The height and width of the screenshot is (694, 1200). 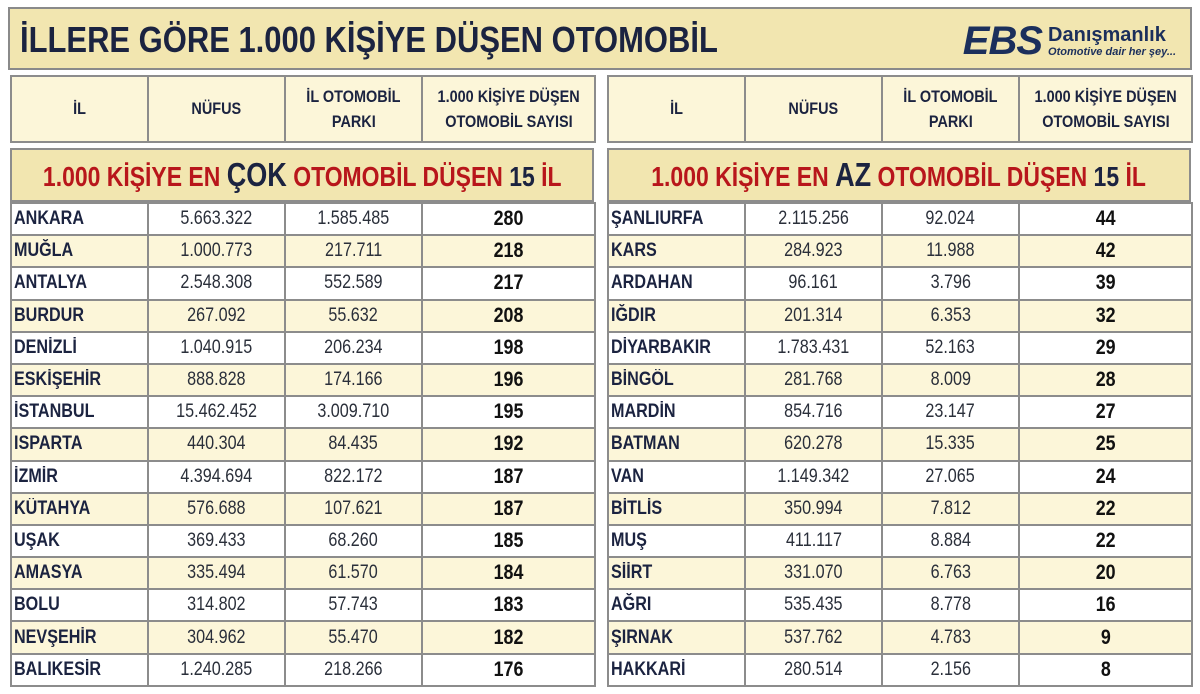 What do you see at coordinates (676, 541) in the screenshot?
I see `province-cell: MUŞ` at bounding box center [676, 541].